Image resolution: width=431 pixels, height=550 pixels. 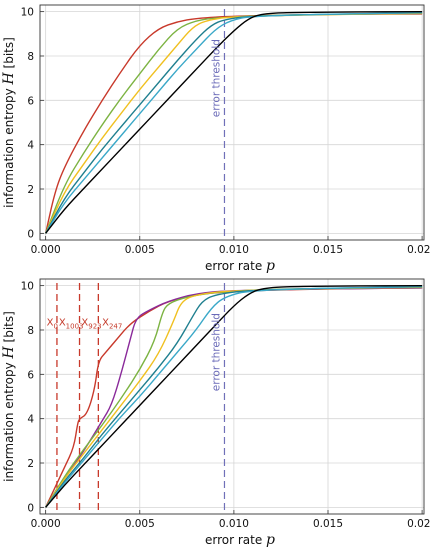 What do you see at coordinates (91, 324) in the screenshot?
I see `marker-label-2: X923` at bounding box center [91, 324].